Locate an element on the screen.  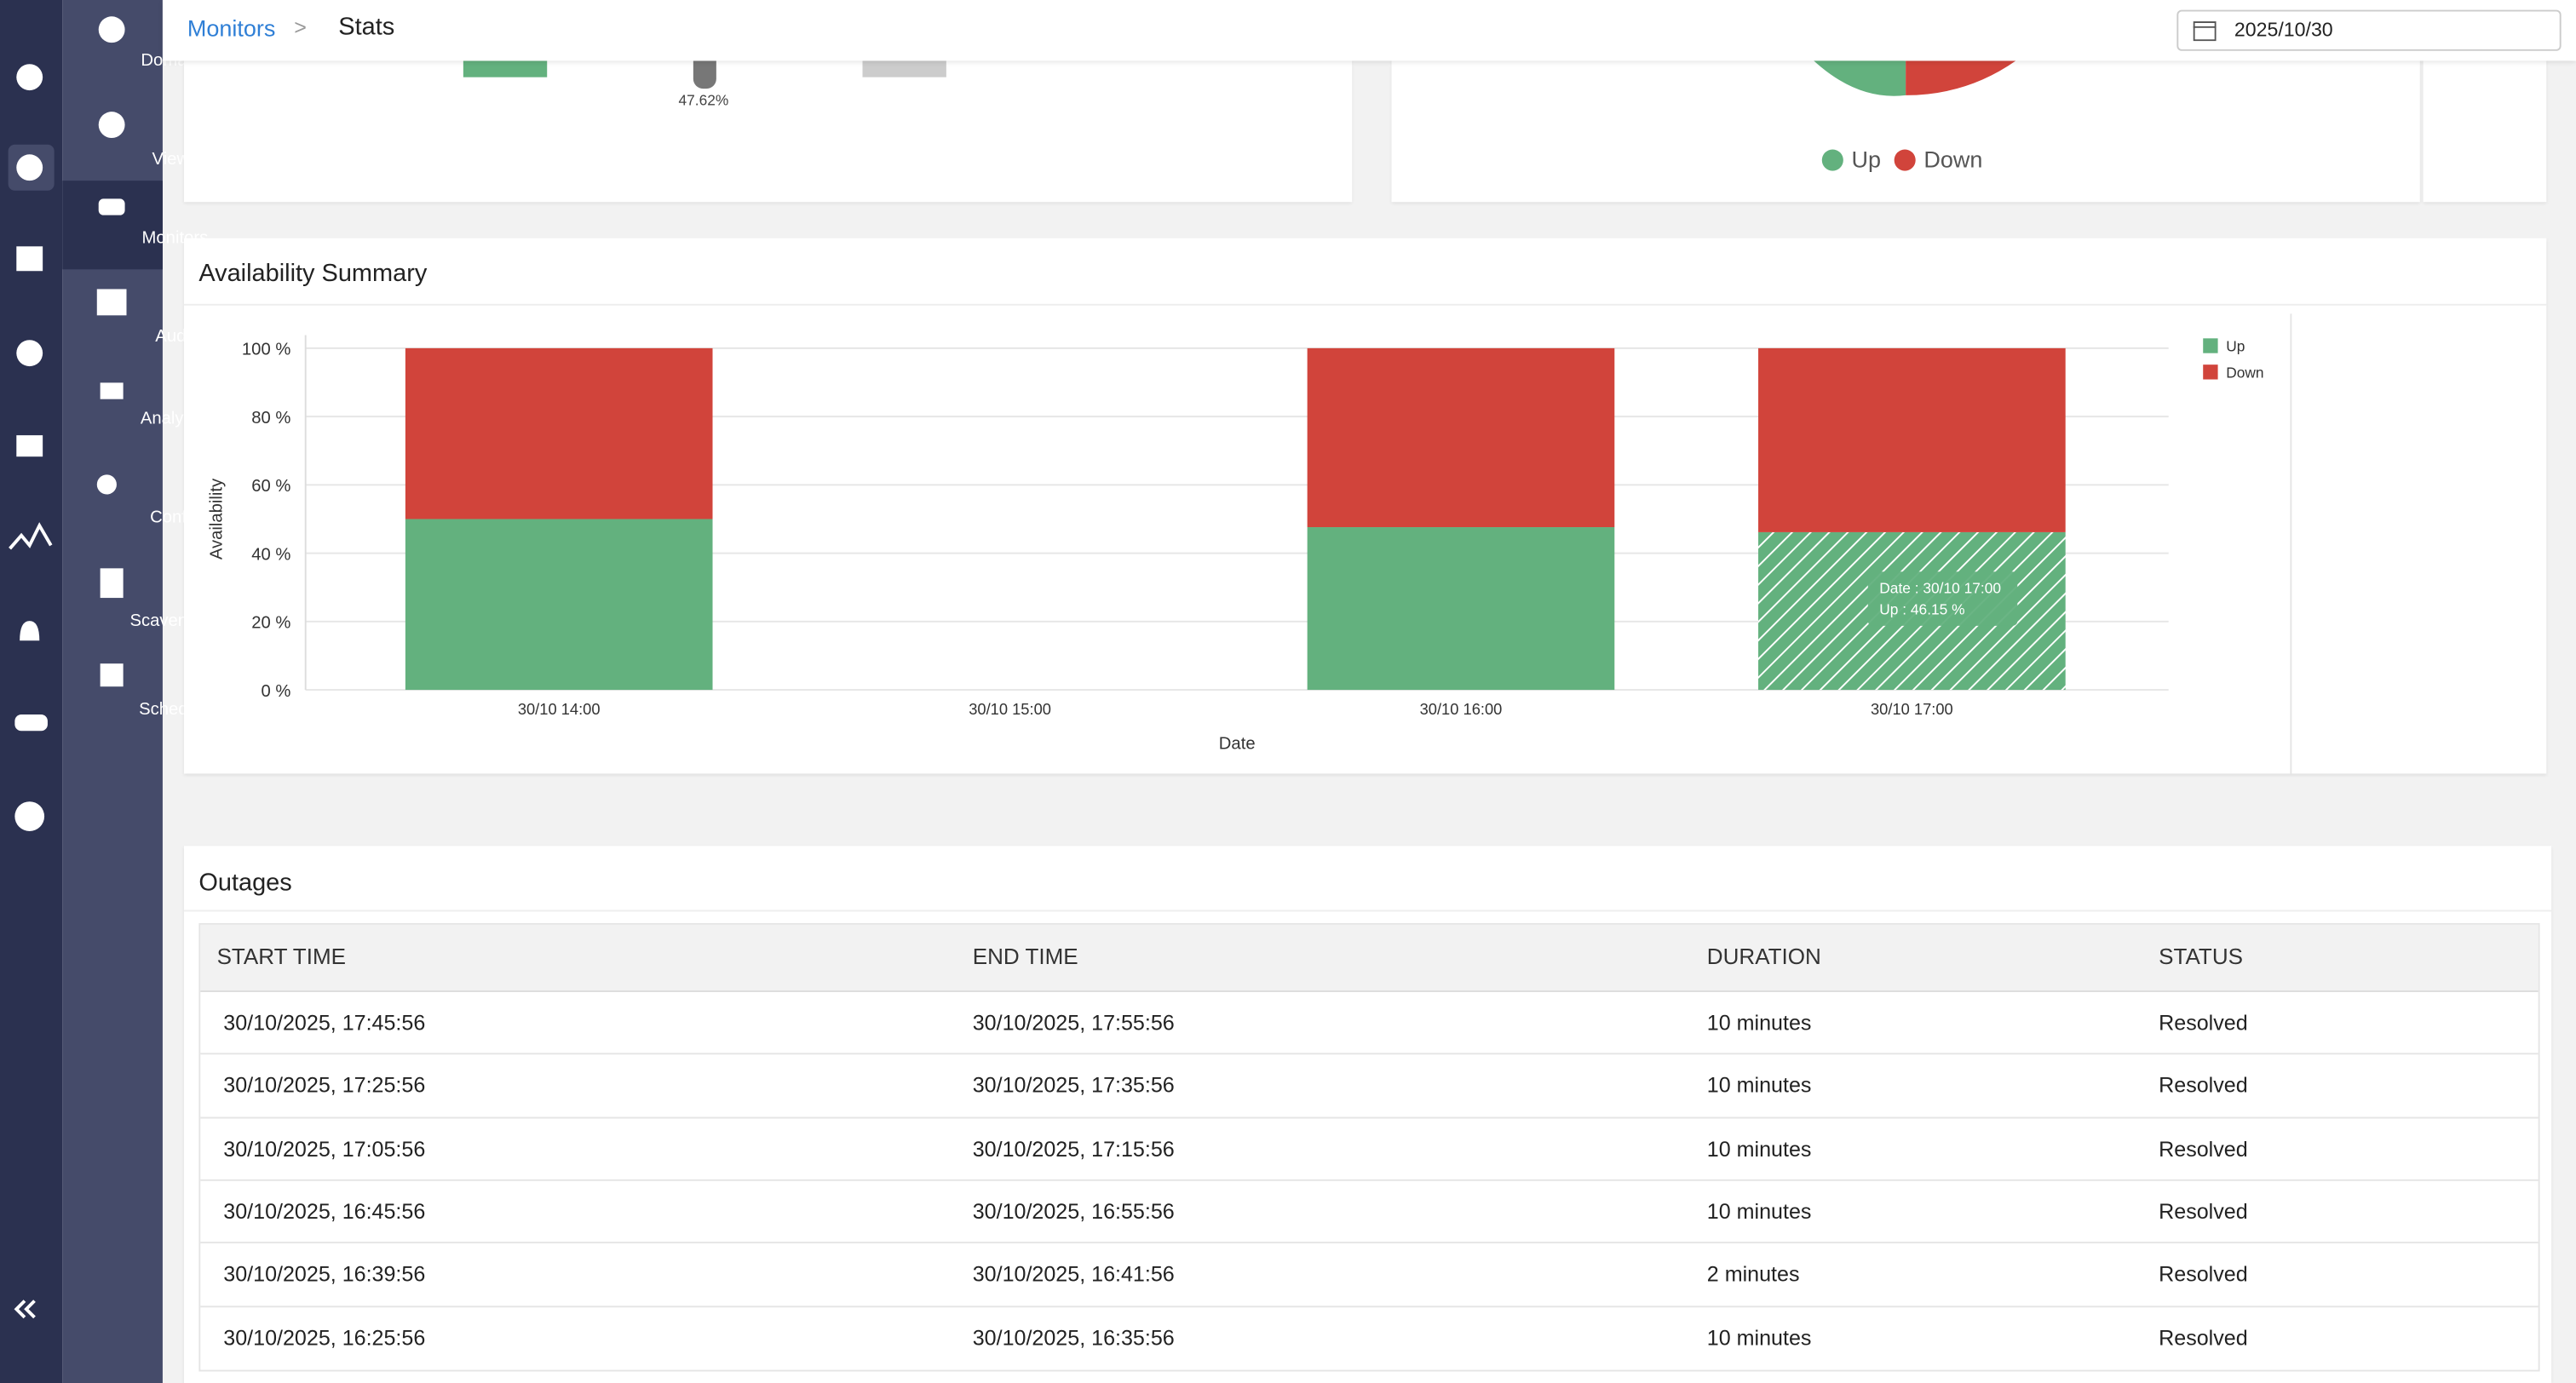
x-tick-label: 30/10 14:00 is located at coordinates (559, 709).